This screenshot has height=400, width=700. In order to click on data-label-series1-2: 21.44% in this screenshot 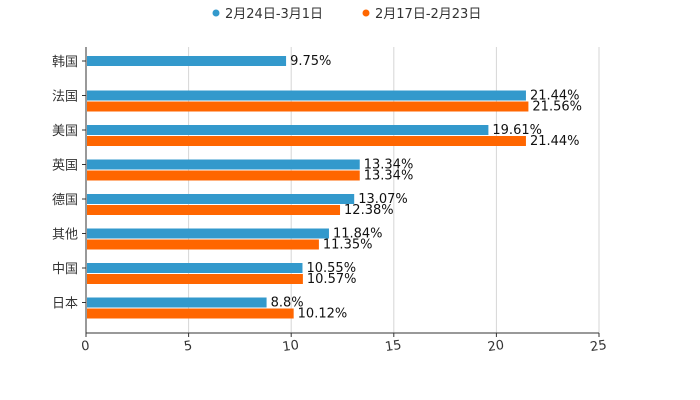, I will do `click(555, 96)`.